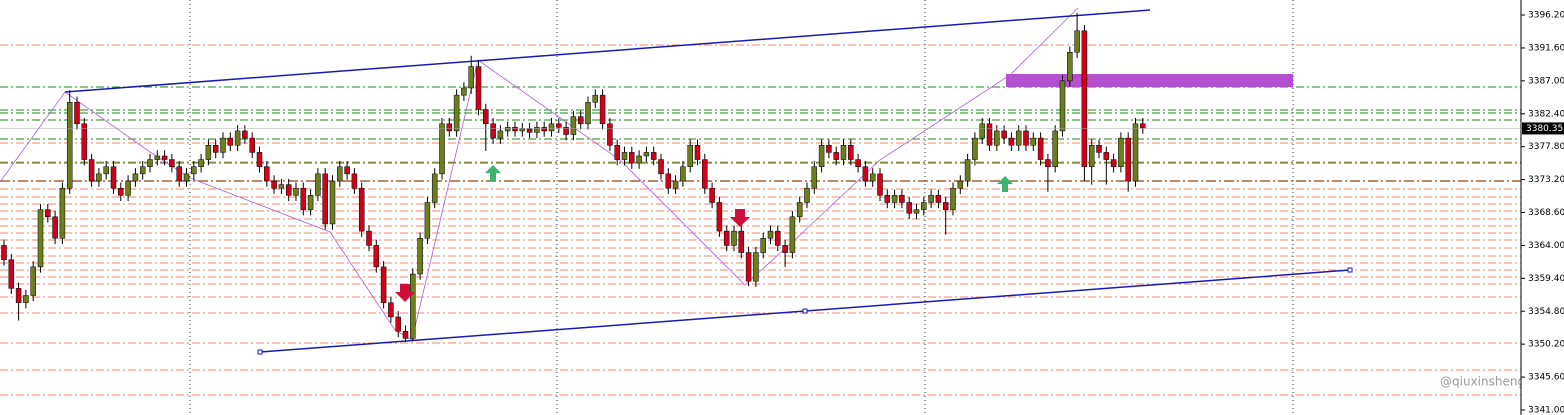  Describe the element at coordinates (1543, 128) in the screenshot. I see `last-price-box` at that location.